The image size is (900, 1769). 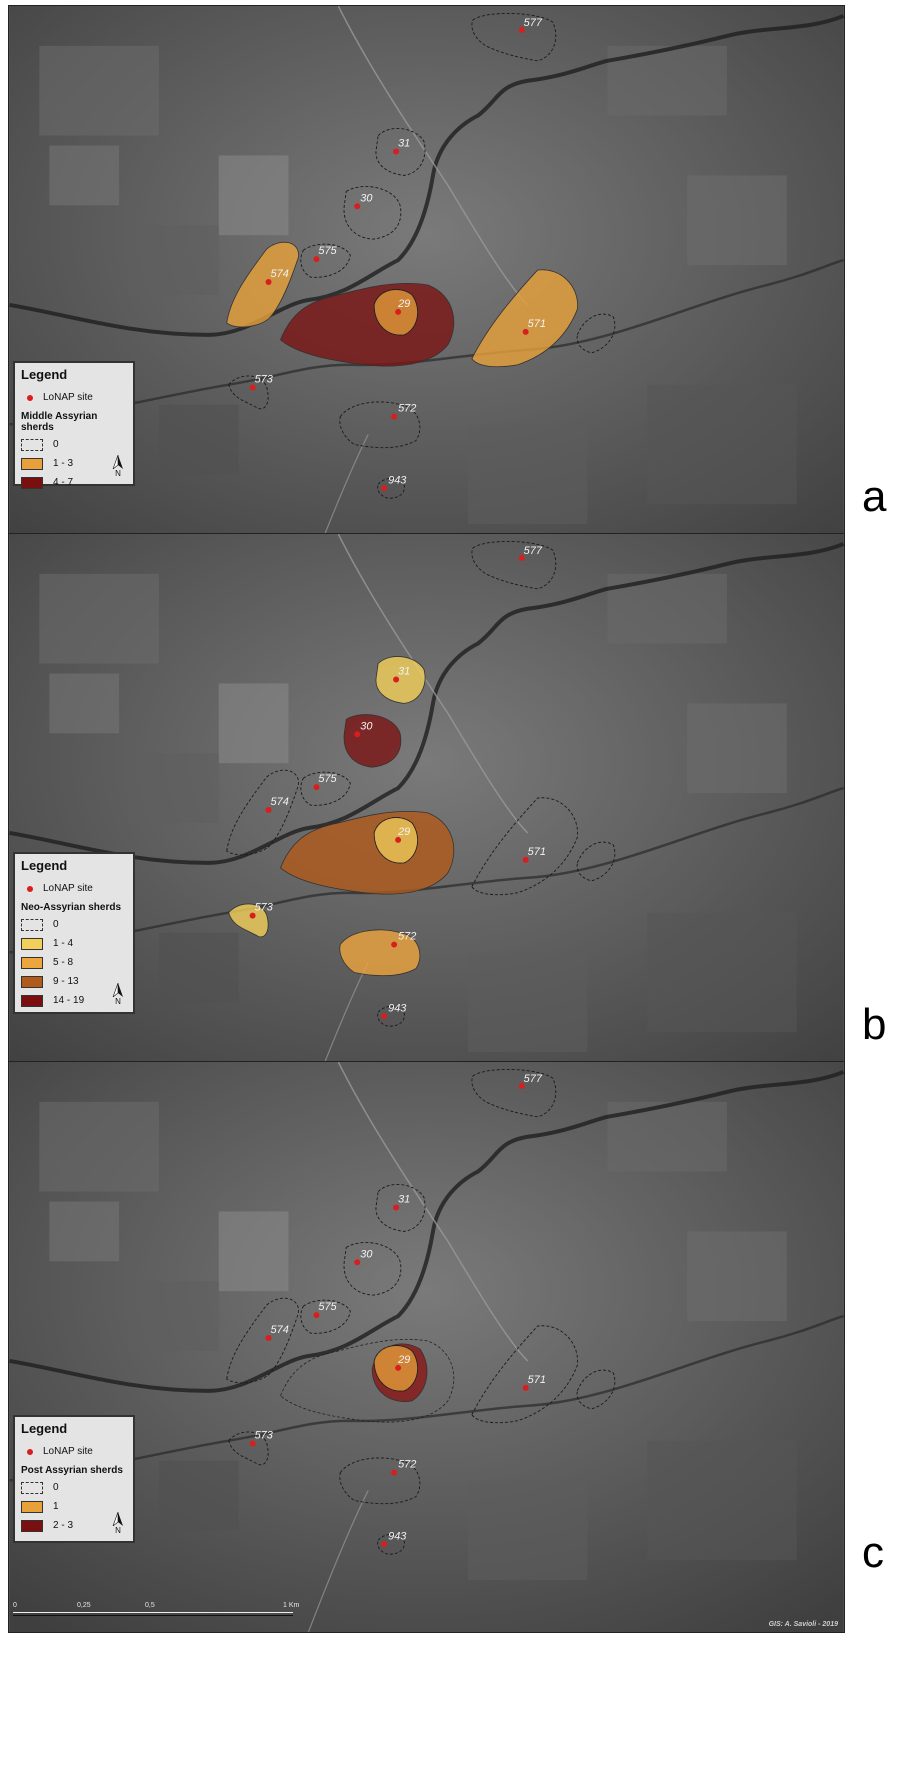 I want to click on site-label-29: 29, so click(x=403, y=1360).